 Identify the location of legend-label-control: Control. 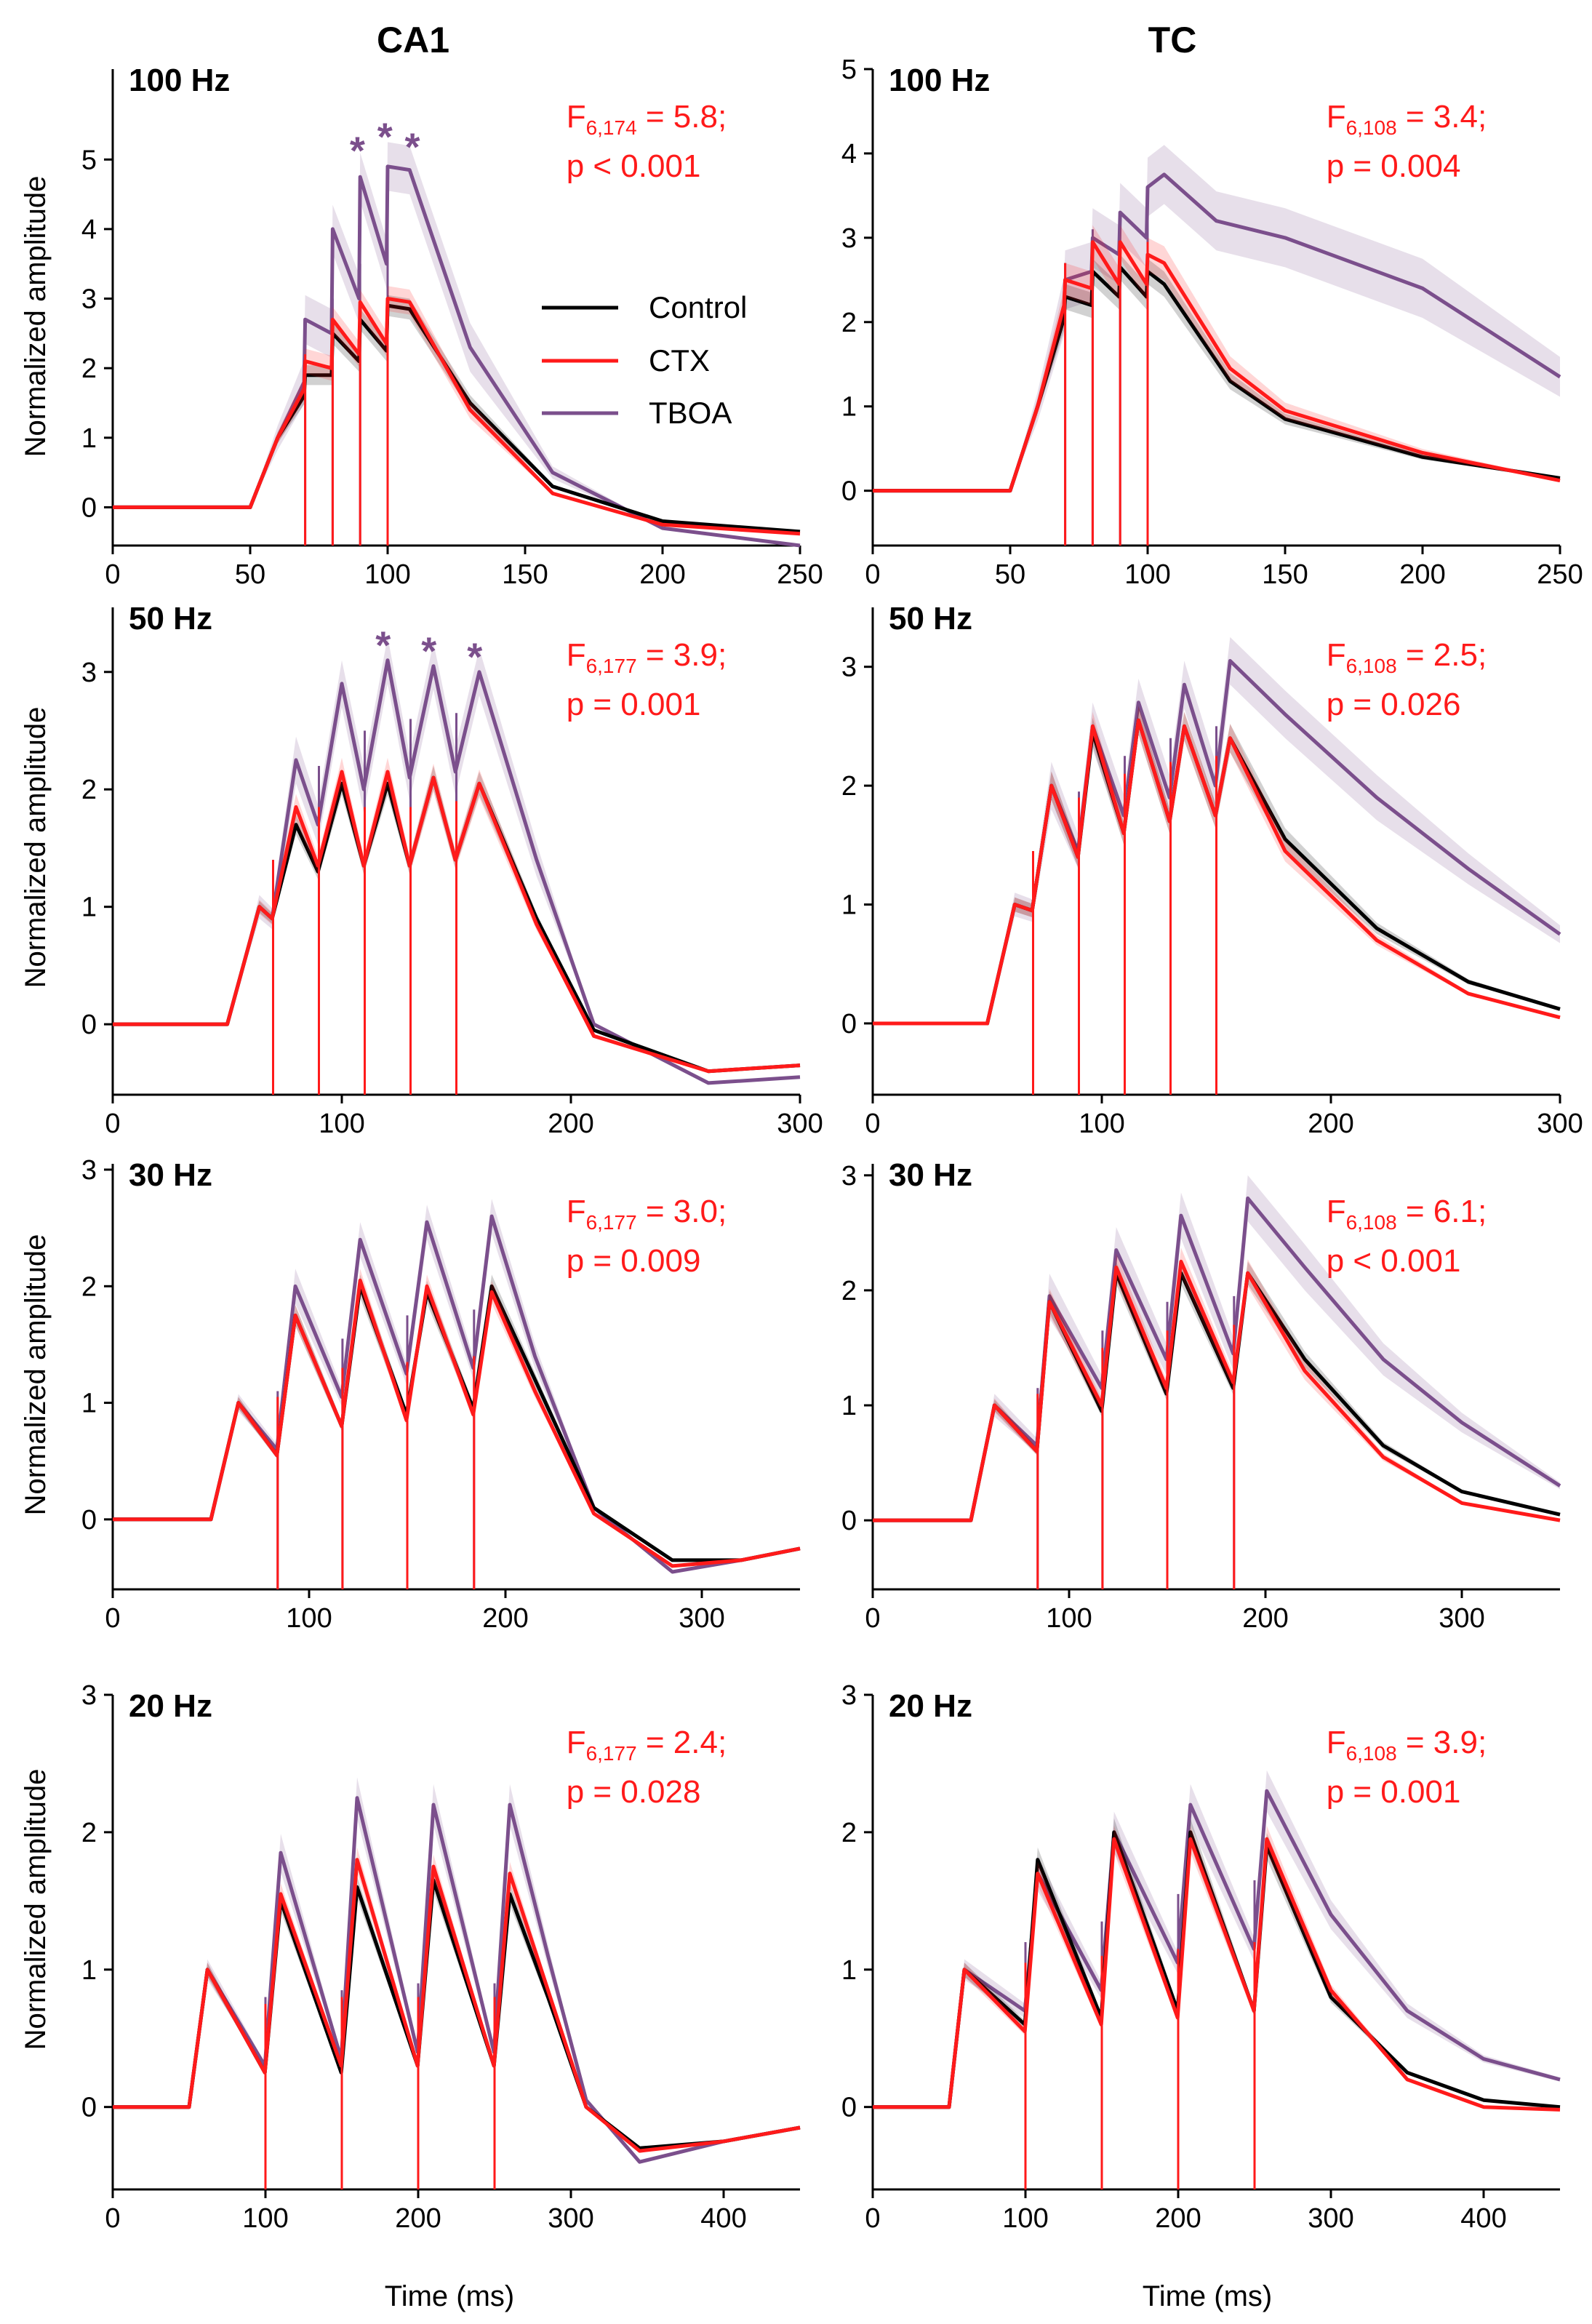
(698, 307).